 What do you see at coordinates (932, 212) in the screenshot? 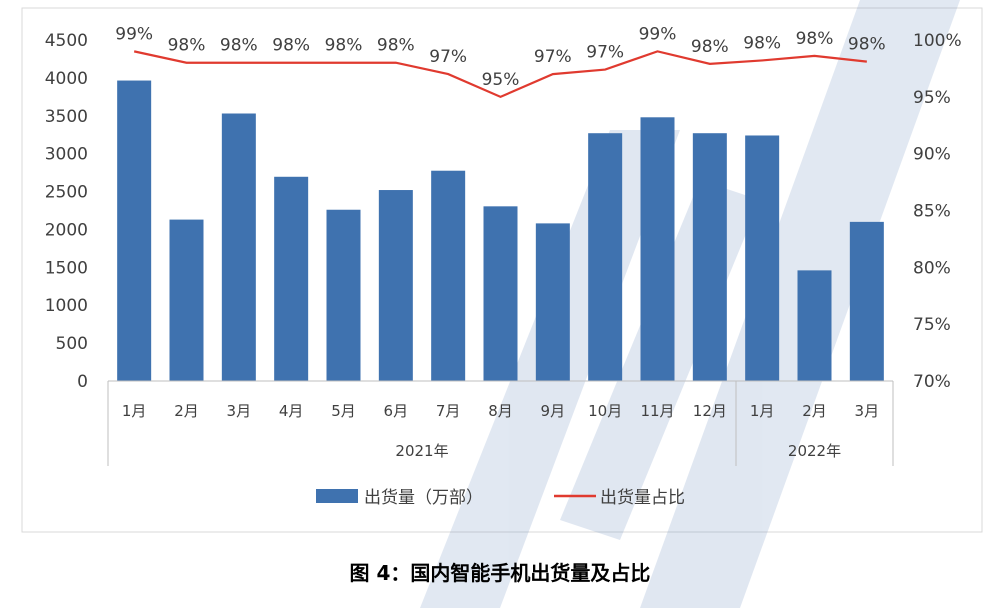
I see `y-right-tick-label: 85%` at bounding box center [932, 212].